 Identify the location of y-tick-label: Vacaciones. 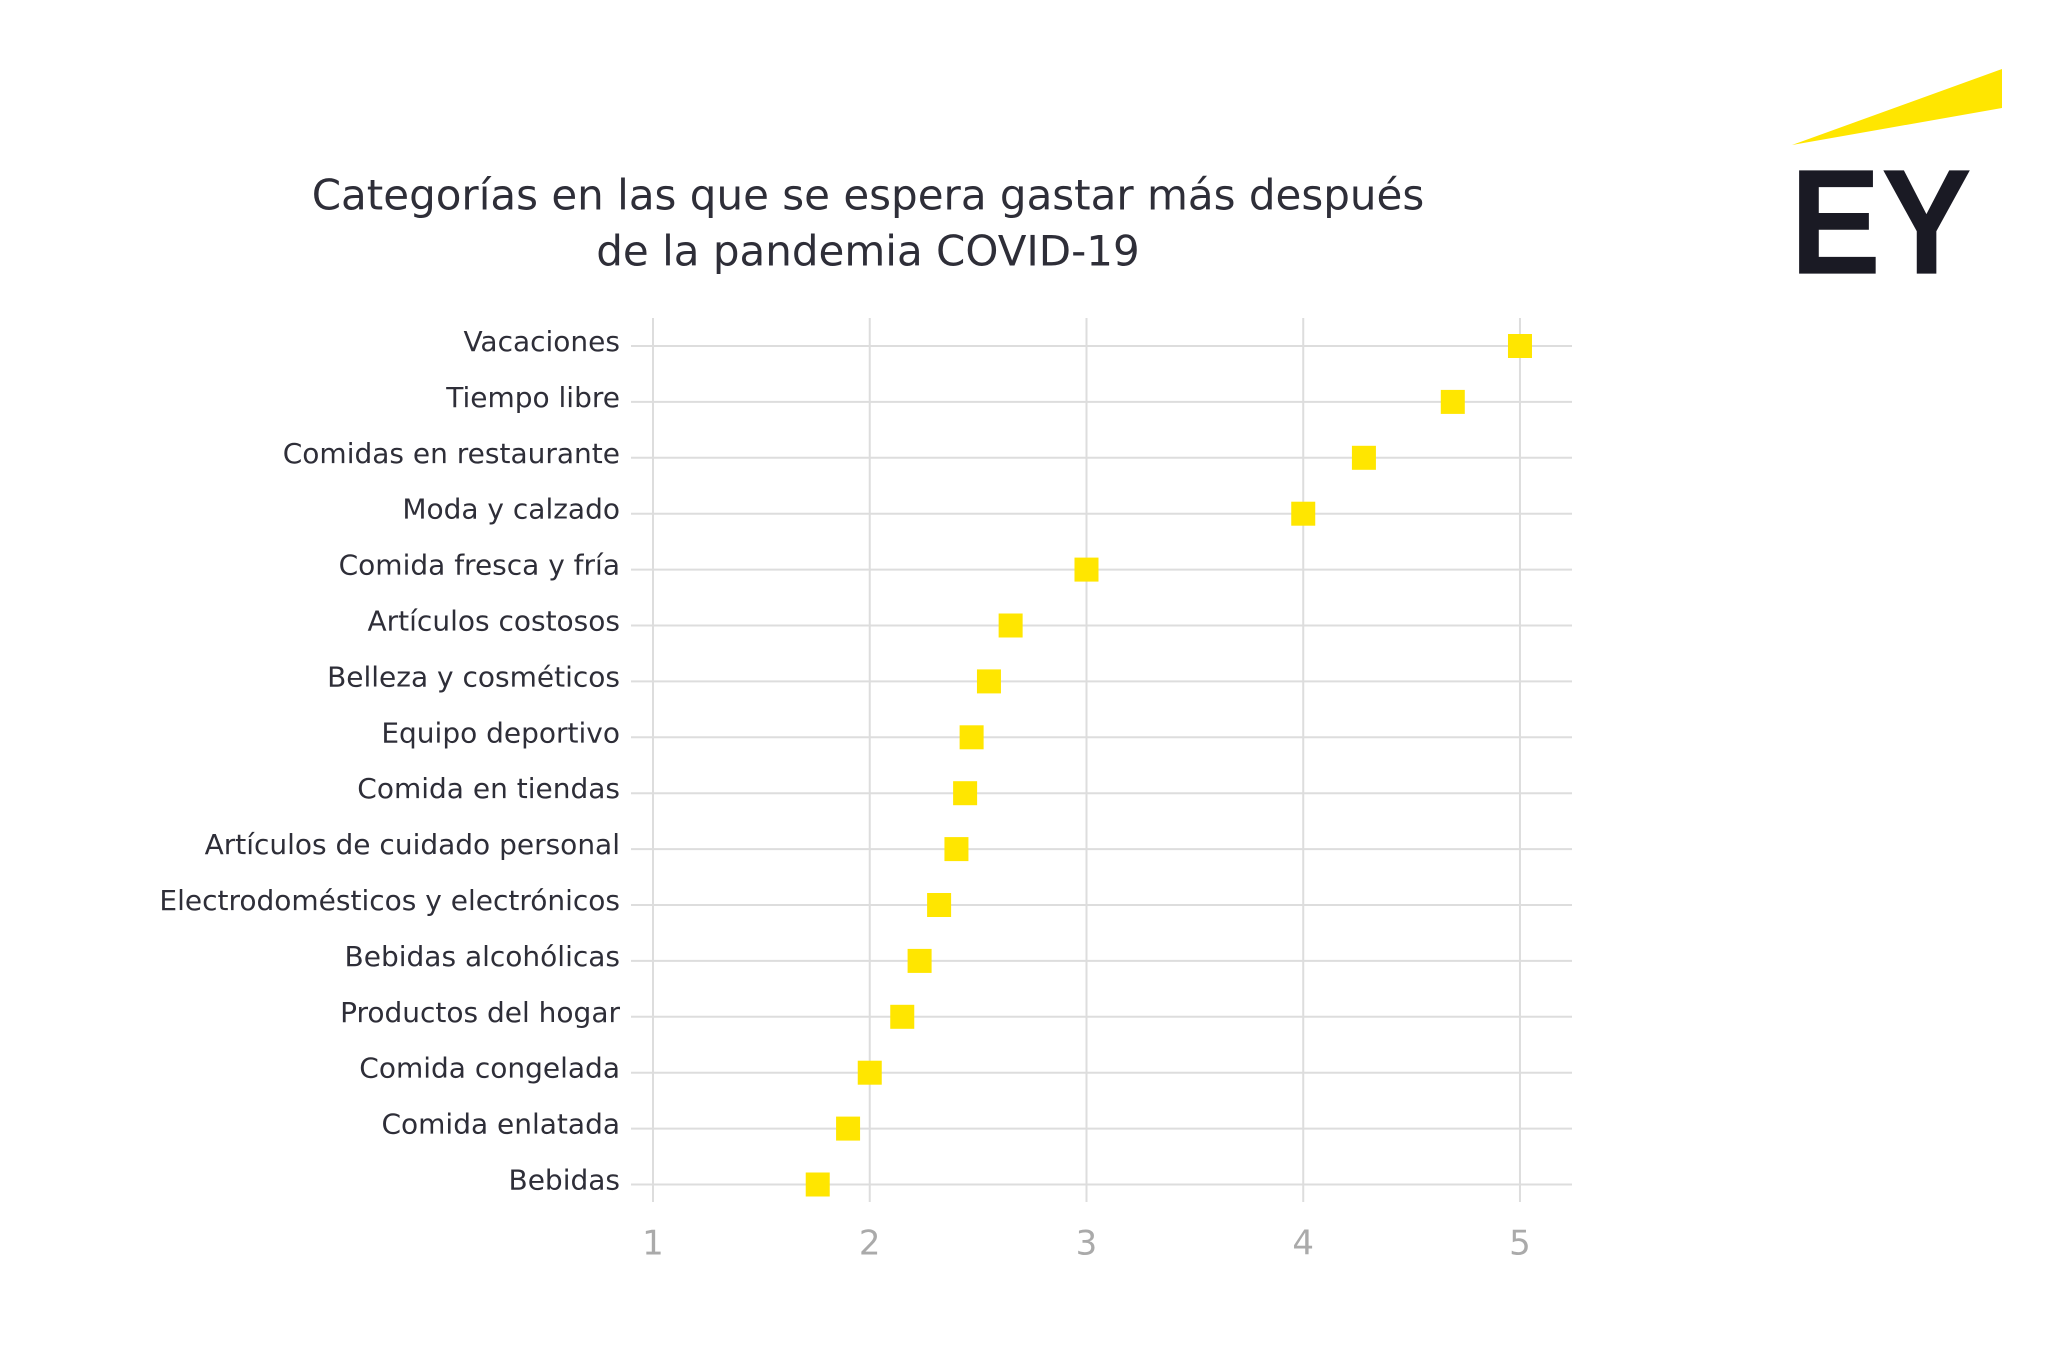
(541, 341).